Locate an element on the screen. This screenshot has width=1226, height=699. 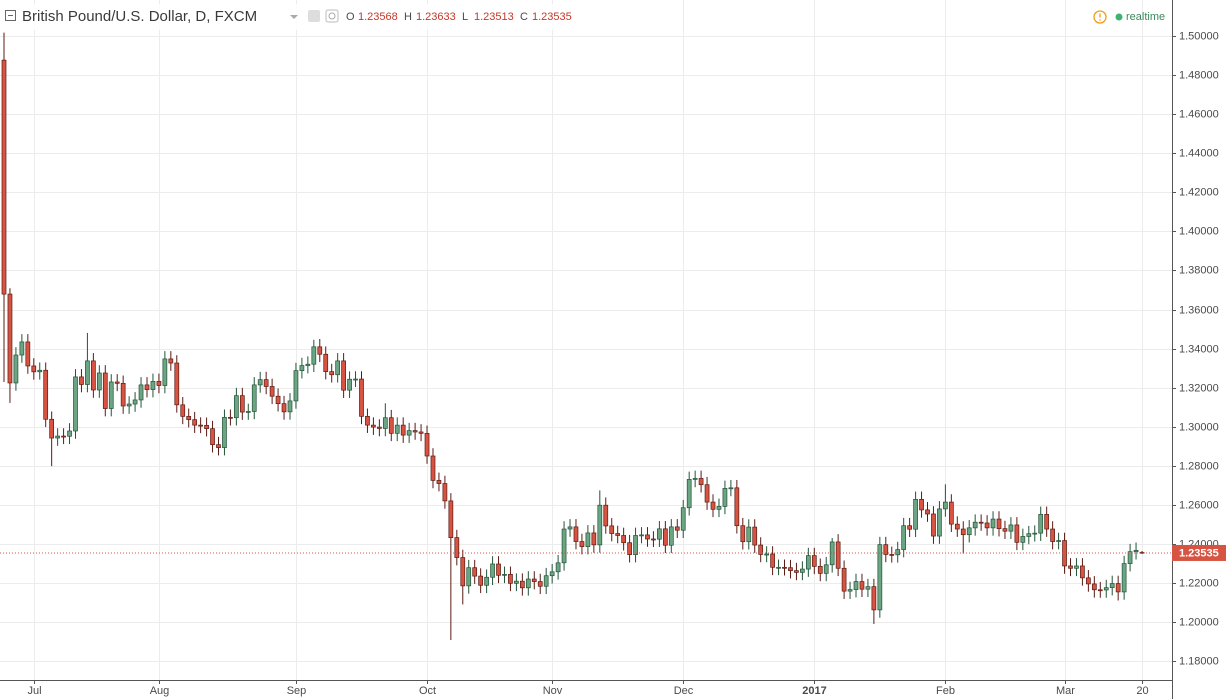
low-value: 1.23513 is located at coordinates (494, 17).